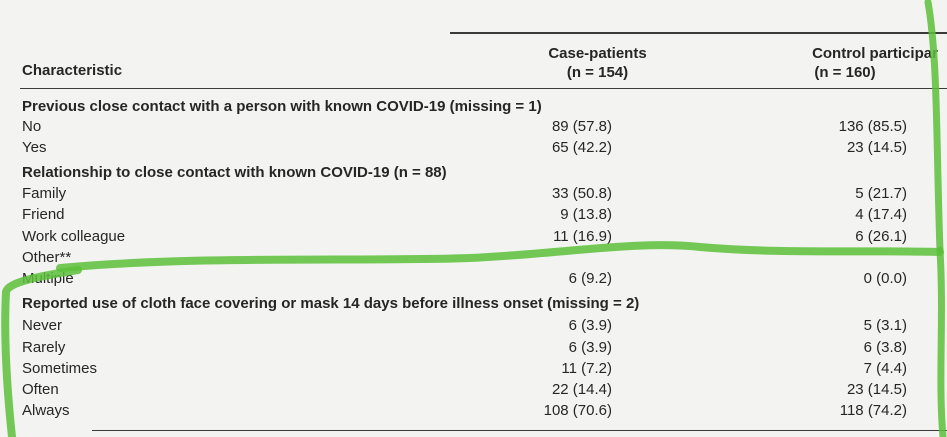  Describe the element at coordinates (473, 236) in the screenshot. I see `table-row: Work colleague 11 (16.9) 6 (26.1)` at that location.